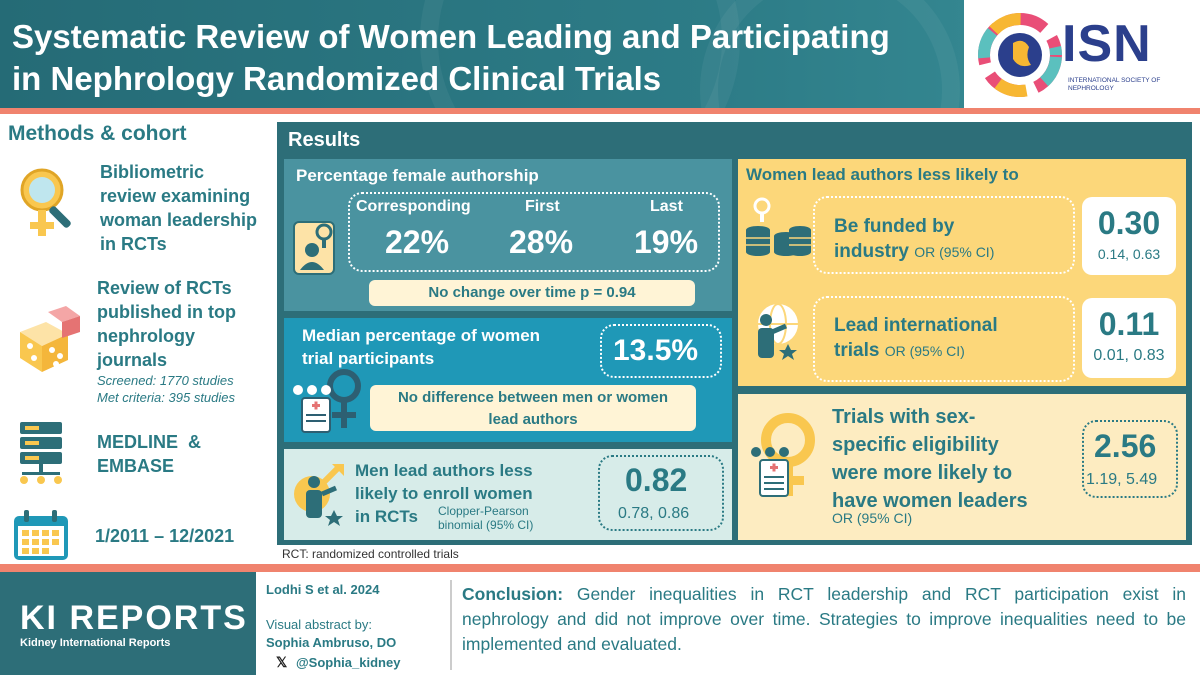 Image resolution: width=1200 pixels, height=675 pixels. Describe the element at coordinates (924, 351) in the screenshot. I see `intl-or-label: OR (95% CI)` at that location.